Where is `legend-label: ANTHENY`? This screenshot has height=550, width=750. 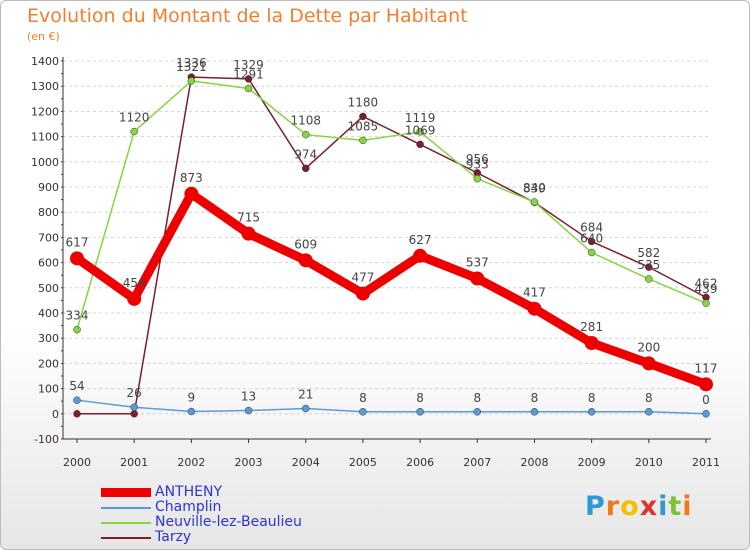 legend-label: ANTHENY is located at coordinates (188, 492).